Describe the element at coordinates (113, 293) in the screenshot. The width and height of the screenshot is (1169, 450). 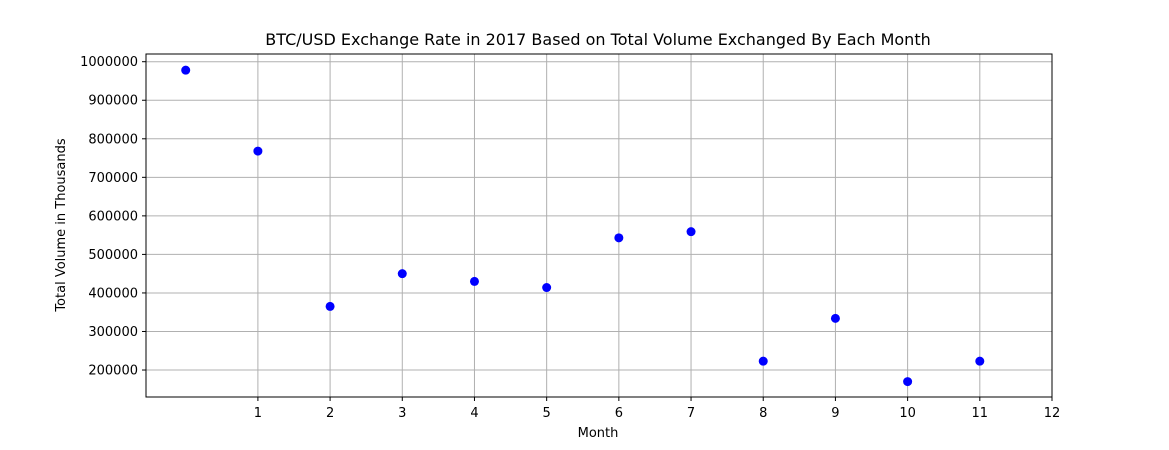
I see `y-tick-label: 400000` at that location.